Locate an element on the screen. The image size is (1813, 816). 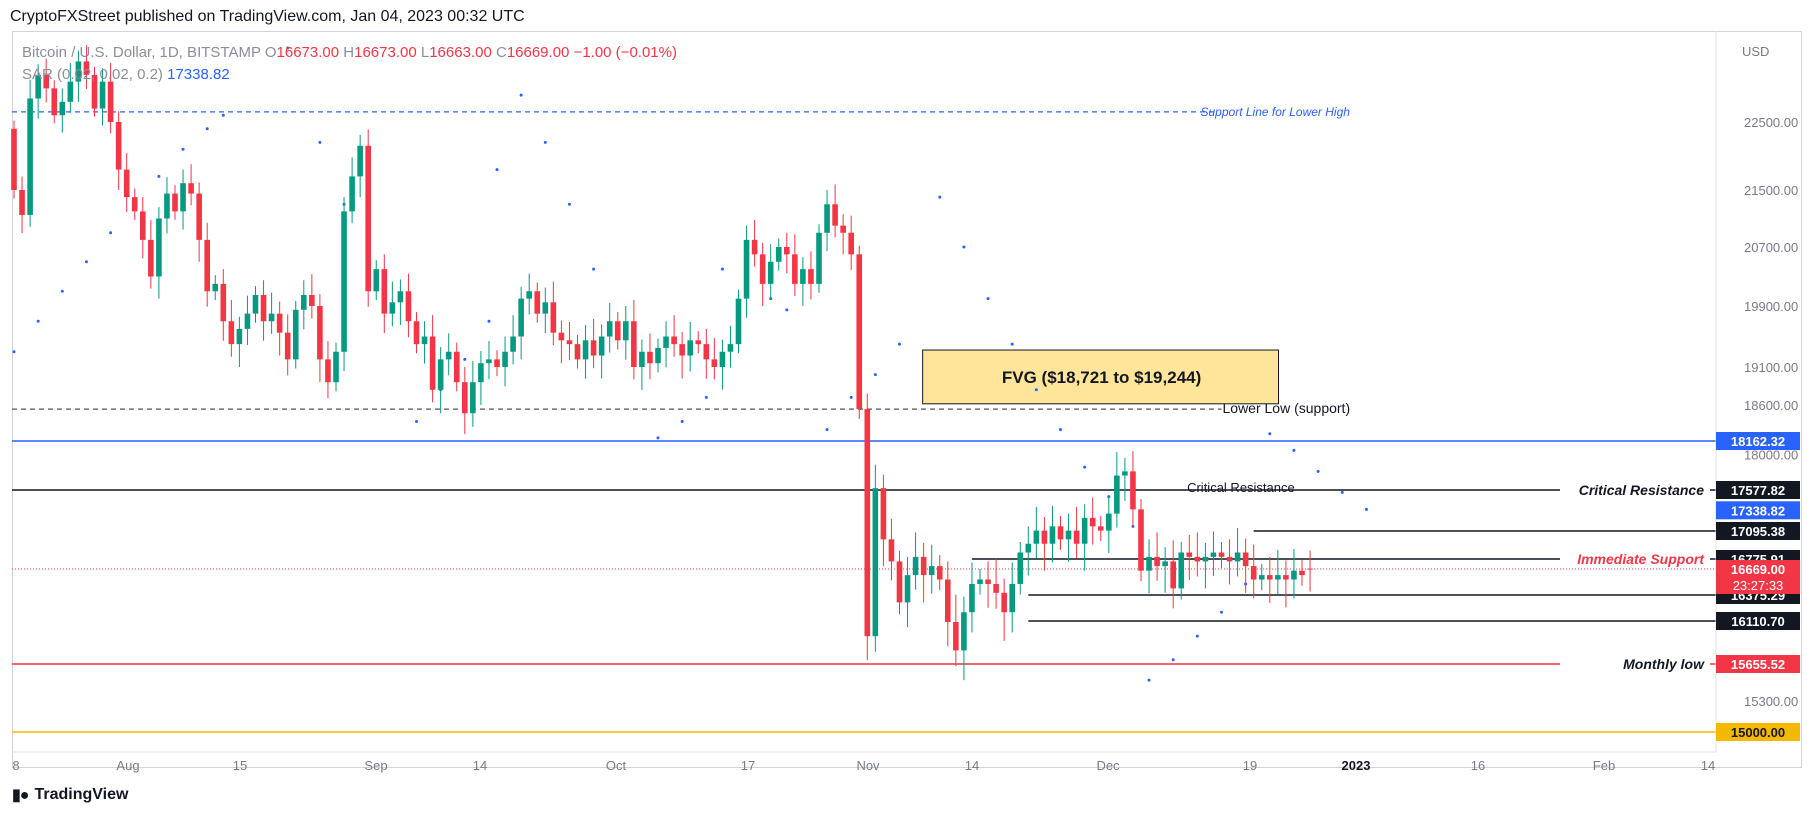
price-badge: 18162.32 is located at coordinates (1758, 441).